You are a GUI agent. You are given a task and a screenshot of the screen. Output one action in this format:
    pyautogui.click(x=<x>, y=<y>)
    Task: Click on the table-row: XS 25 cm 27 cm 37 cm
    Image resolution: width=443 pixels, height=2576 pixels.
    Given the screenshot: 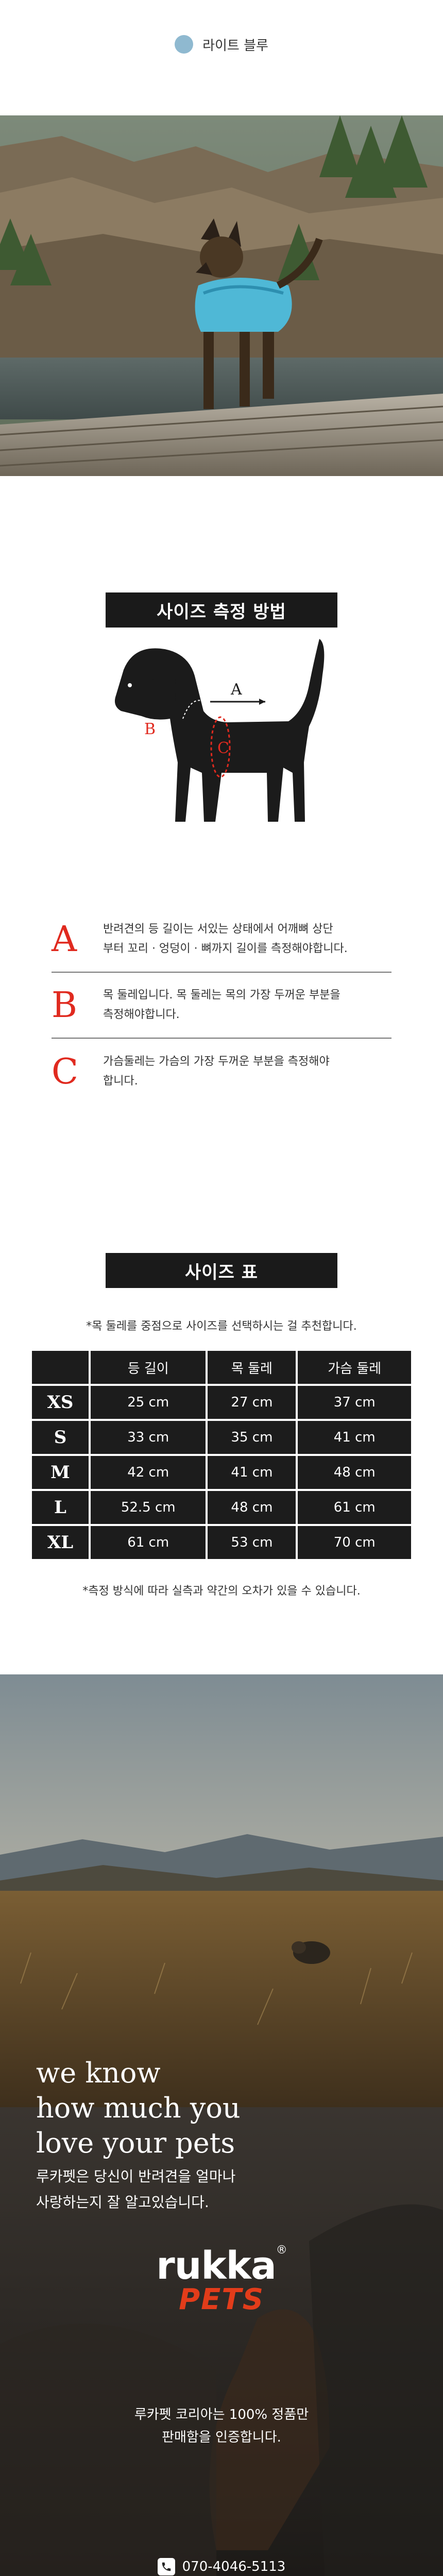 What is the action you would take?
    pyautogui.click(x=221, y=1403)
    